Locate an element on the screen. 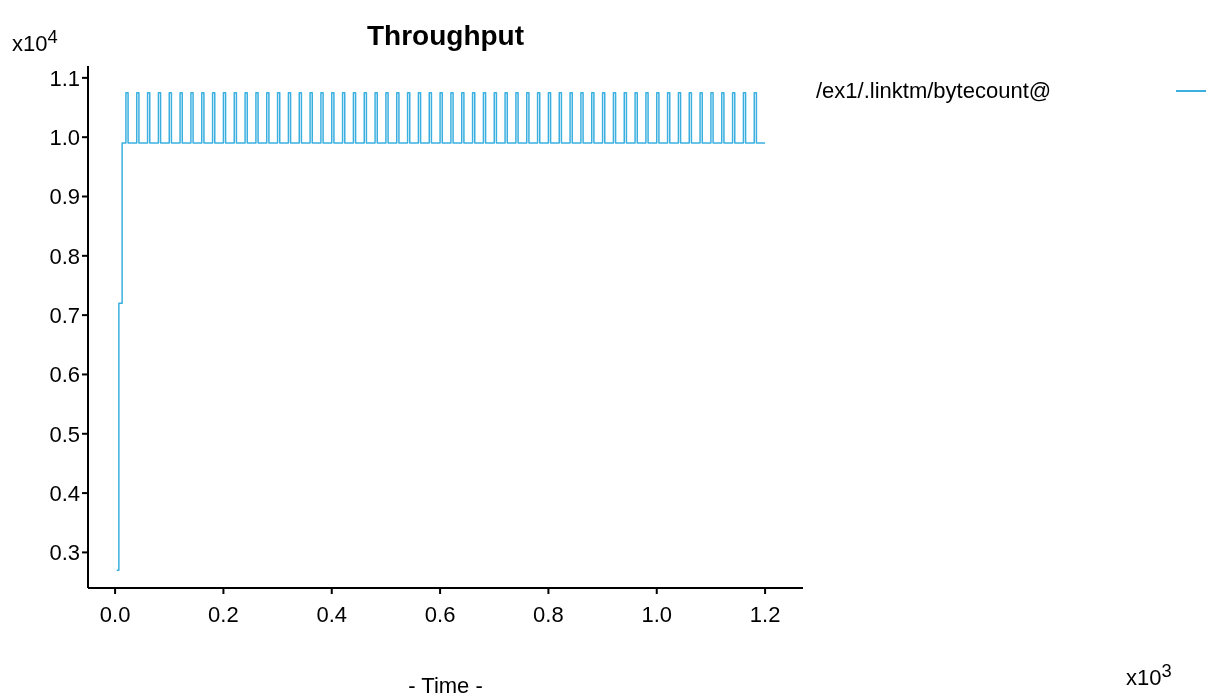 Image resolution: width=1216 pixels, height=695 pixels. x-tick-label: 1.0 is located at coordinates (657, 614).